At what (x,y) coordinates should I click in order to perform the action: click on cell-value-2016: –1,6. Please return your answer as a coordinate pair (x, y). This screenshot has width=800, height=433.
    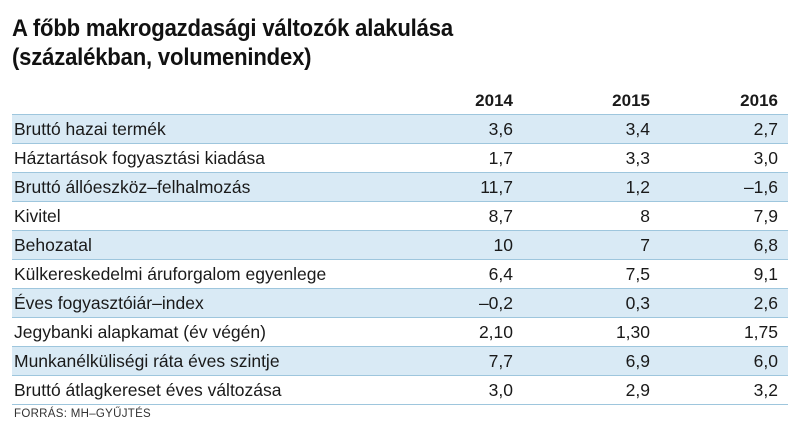
    Looking at the image, I should click on (760, 187).